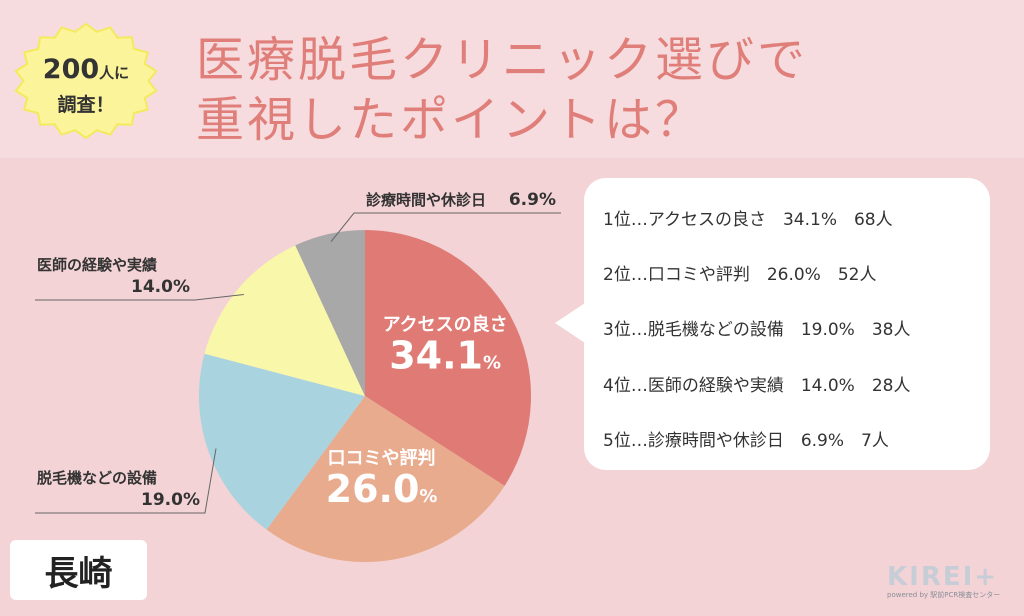  What do you see at coordinates (86, 105) in the screenshot?
I see `badge-line2: 調査！` at bounding box center [86, 105].